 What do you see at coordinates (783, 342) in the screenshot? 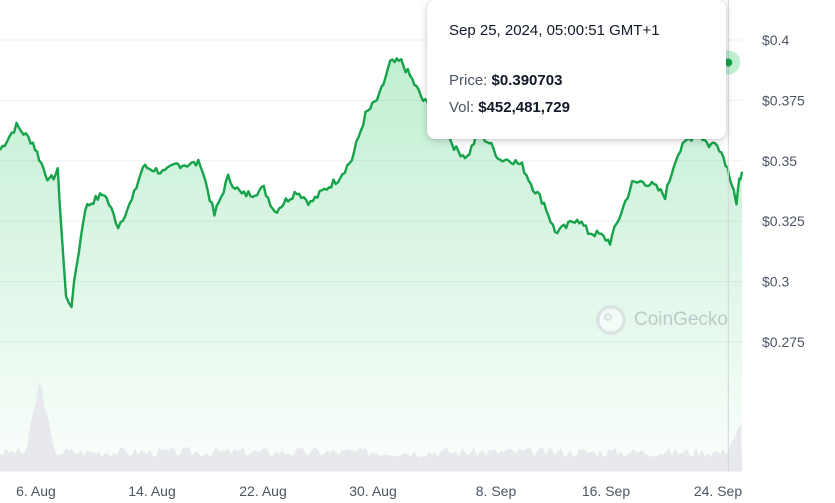
I see `y-tick-label: $0.275` at bounding box center [783, 342].